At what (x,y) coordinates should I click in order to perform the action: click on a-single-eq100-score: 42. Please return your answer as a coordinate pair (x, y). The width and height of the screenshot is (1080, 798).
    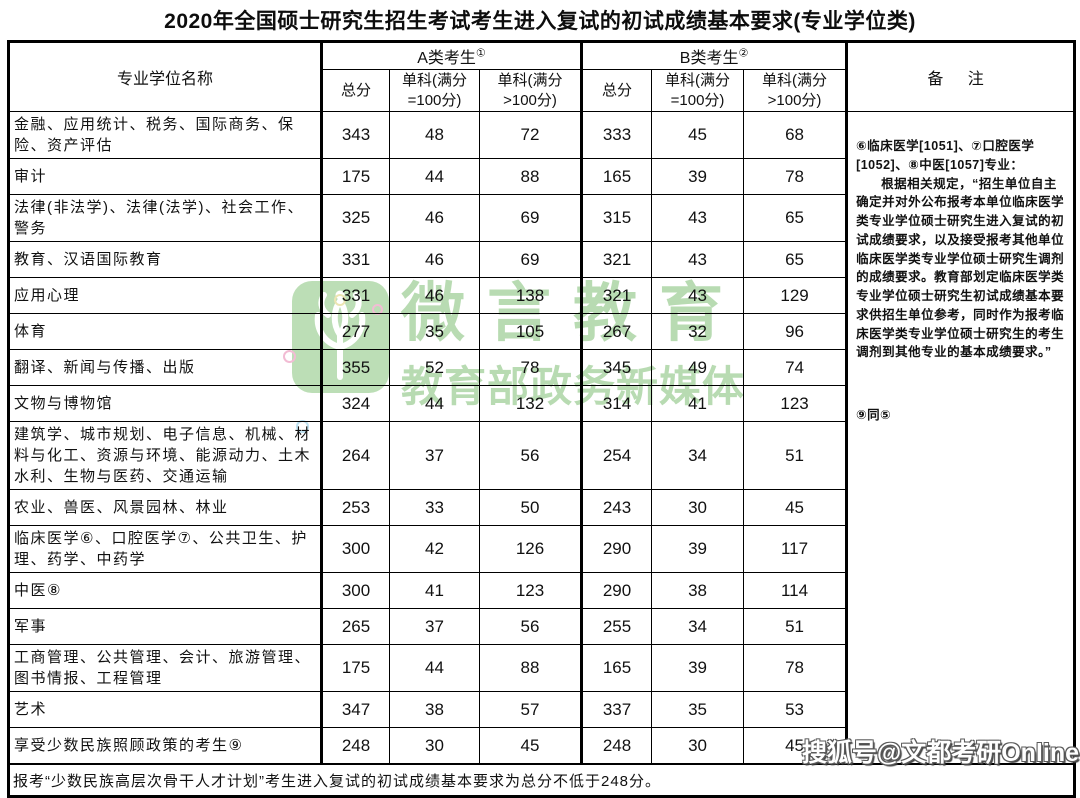
    Looking at the image, I should click on (434, 549).